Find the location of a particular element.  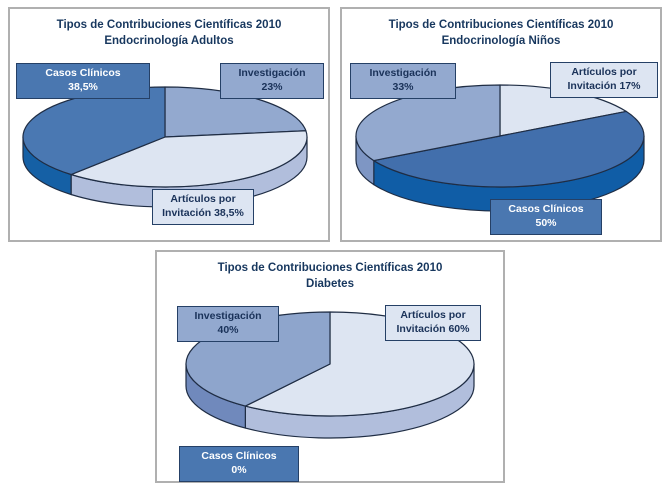

data-label-investigacion: Investigación 33% is located at coordinates (403, 81).